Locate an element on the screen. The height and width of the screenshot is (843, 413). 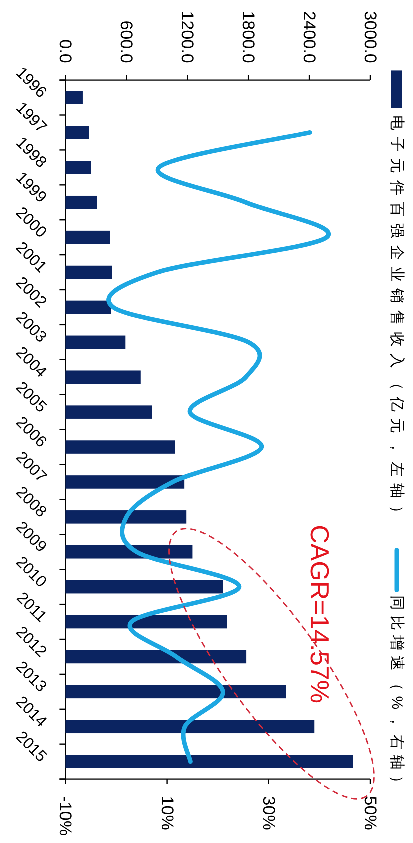
text: 电子元件百强企业销售收入（亿元，左轴） is located at coordinates (397, 317).